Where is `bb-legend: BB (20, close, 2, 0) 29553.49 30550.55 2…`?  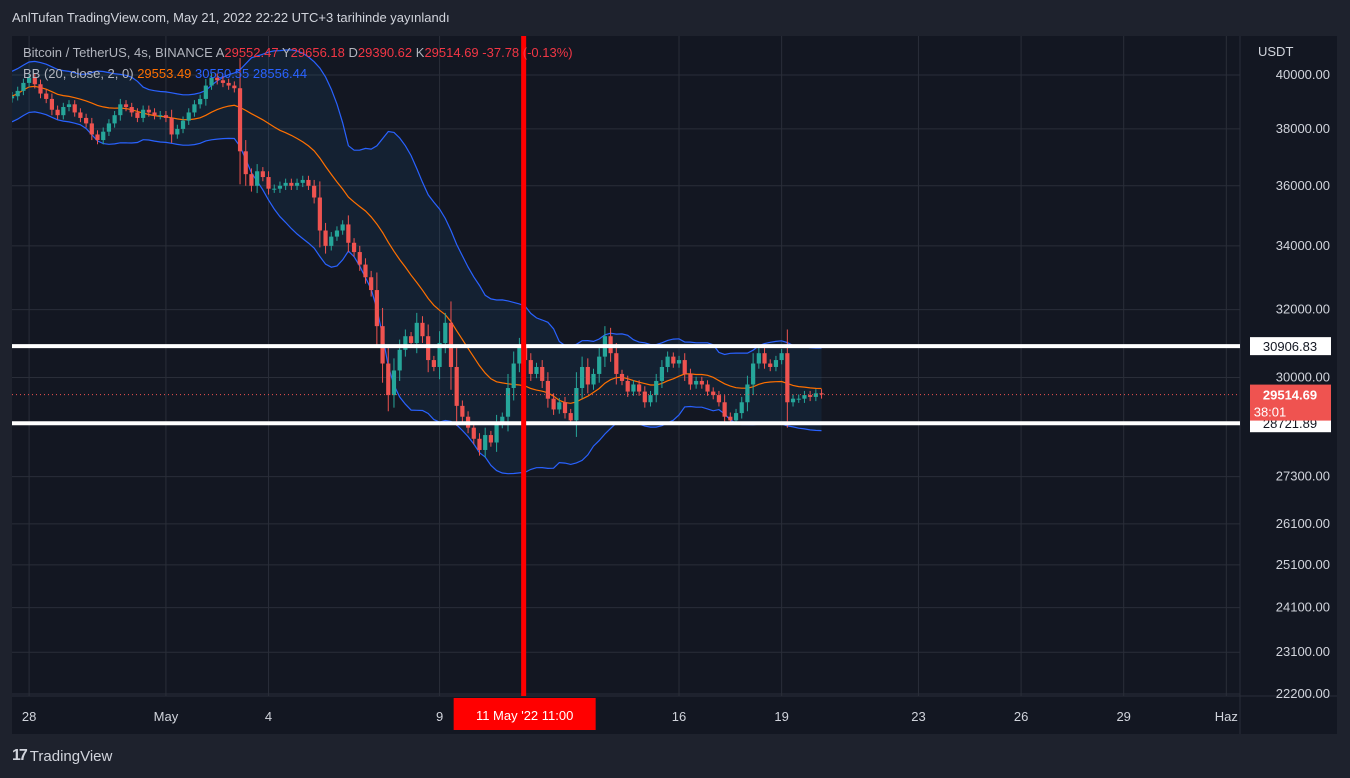 bb-legend: BB (20, close, 2, 0) 29553.49 30550.55 2… is located at coordinates (165, 73).